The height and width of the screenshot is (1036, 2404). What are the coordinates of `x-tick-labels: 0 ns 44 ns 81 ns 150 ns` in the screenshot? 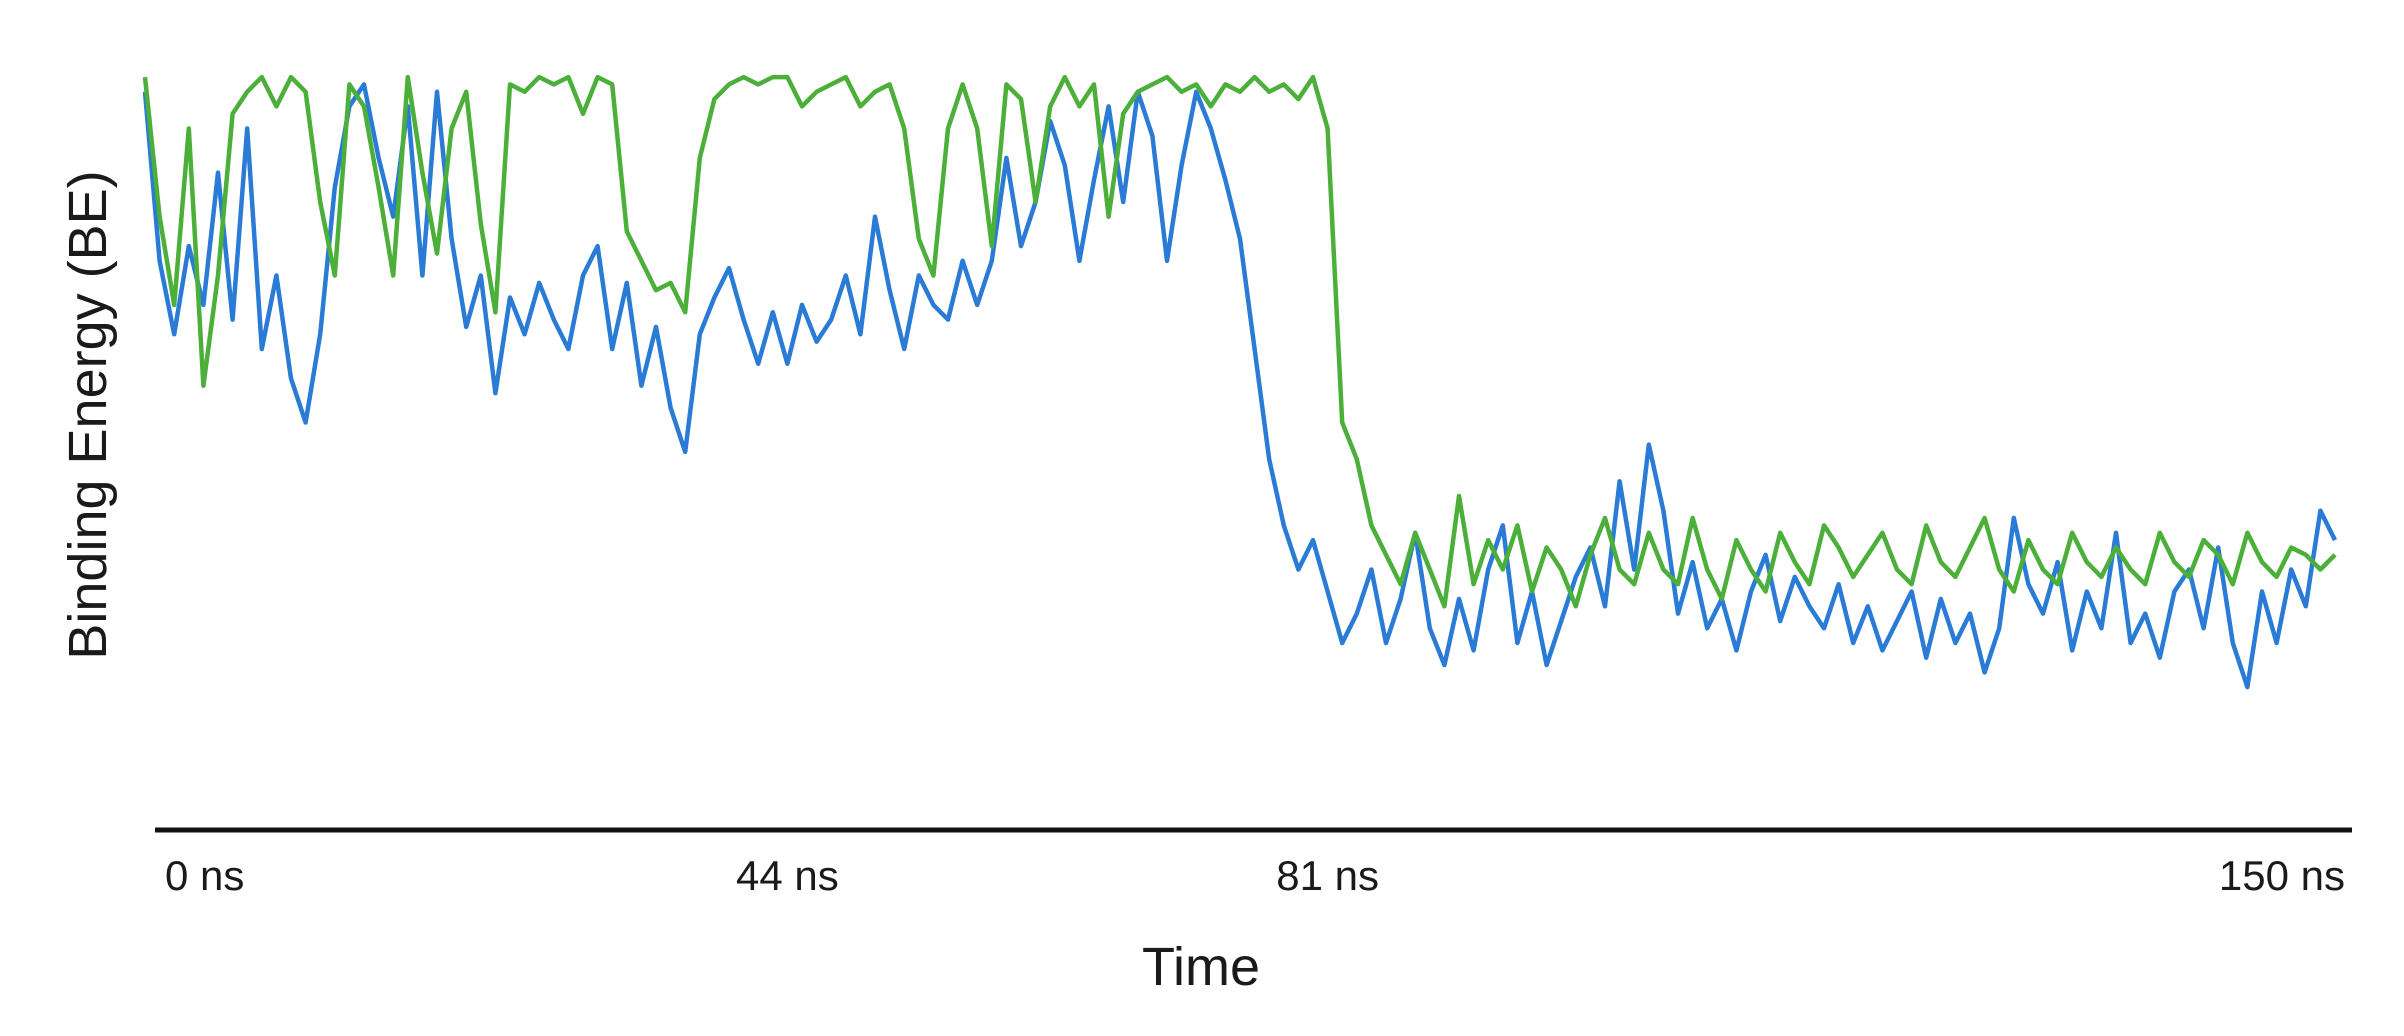 It's located at (1255, 875).